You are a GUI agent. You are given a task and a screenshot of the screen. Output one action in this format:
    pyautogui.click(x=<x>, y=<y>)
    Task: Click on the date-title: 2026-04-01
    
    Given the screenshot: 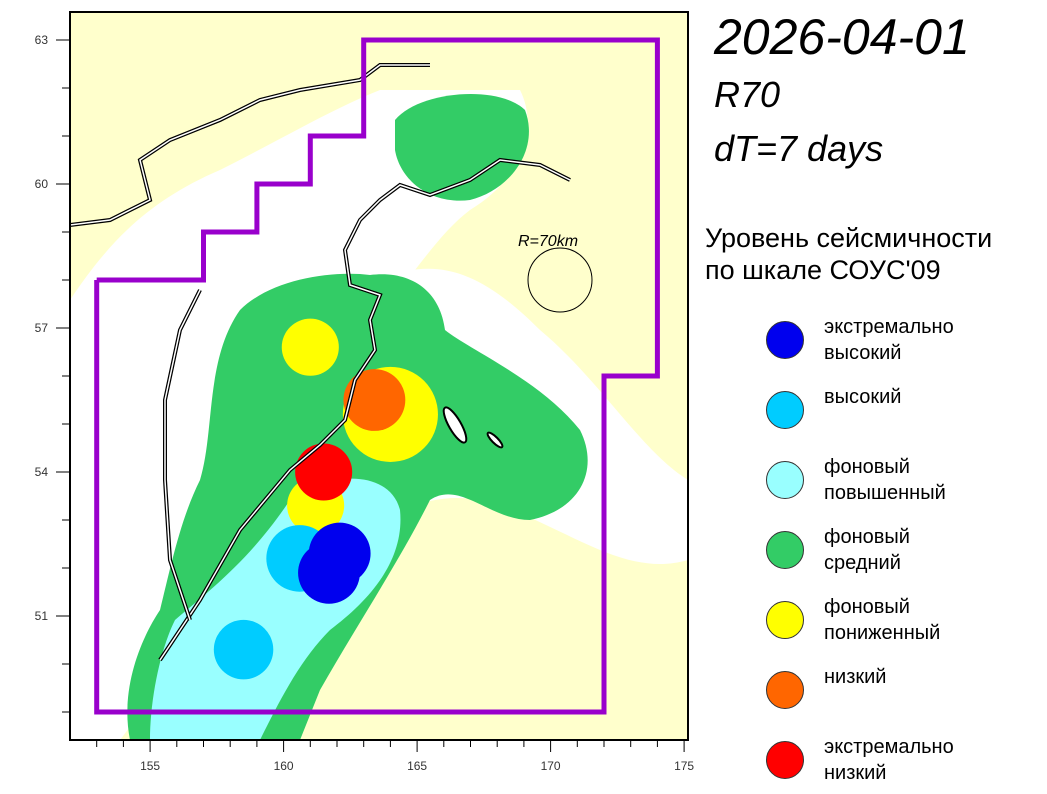 What is the action you would take?
    pyautogui.click(x=842, y=37)
    